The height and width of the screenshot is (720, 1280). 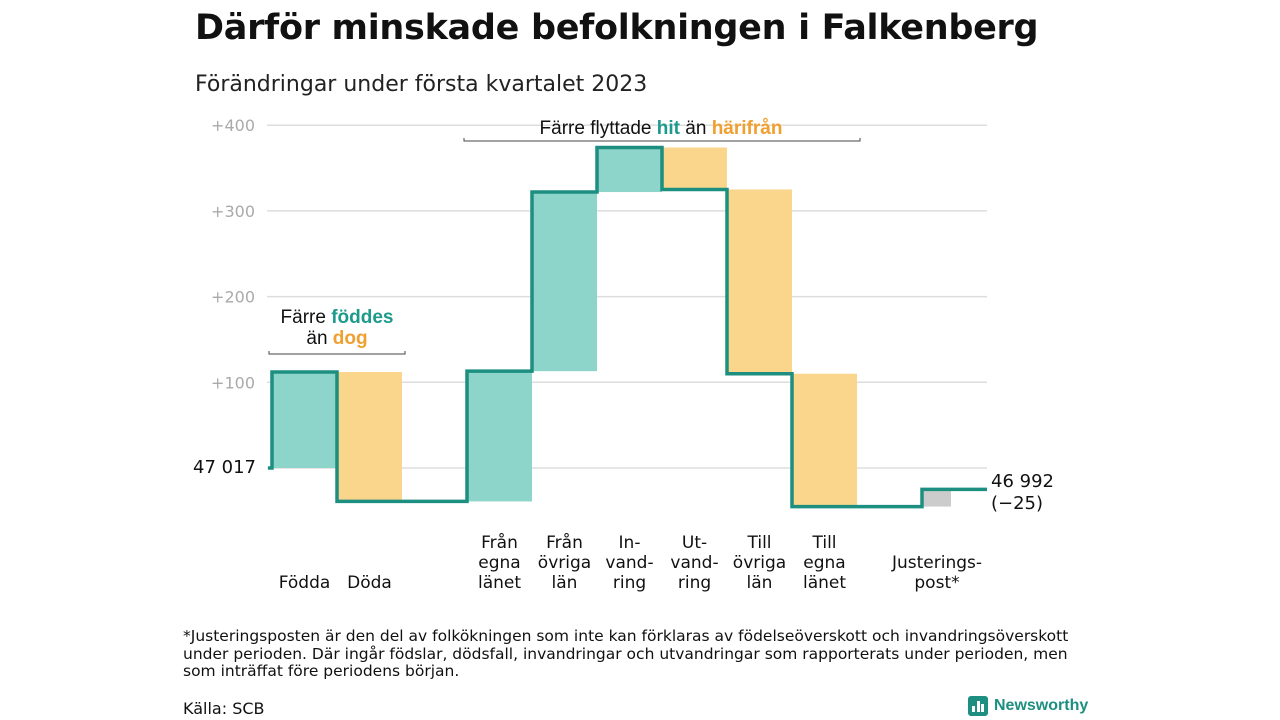 What do you see at coordinates (224, 467) in the screenshot?
I see `start-value-label: 47 017` at bounding box center [224, 467].